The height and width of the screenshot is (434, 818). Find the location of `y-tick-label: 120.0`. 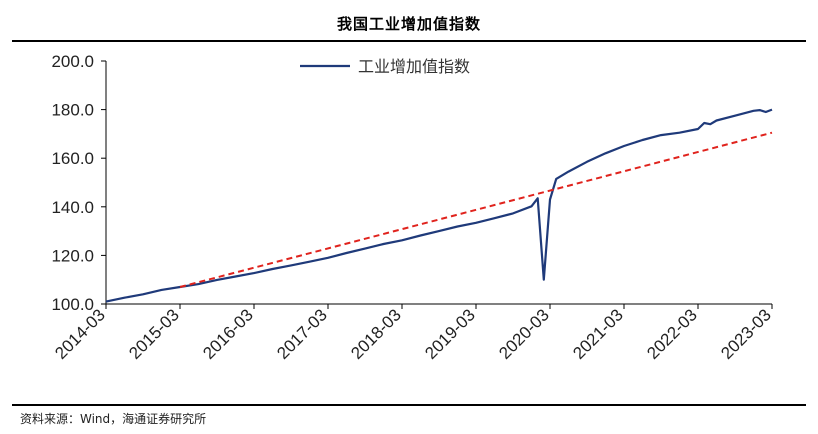

y-tick-label: 120.0 is located at coordinates (72, 255).